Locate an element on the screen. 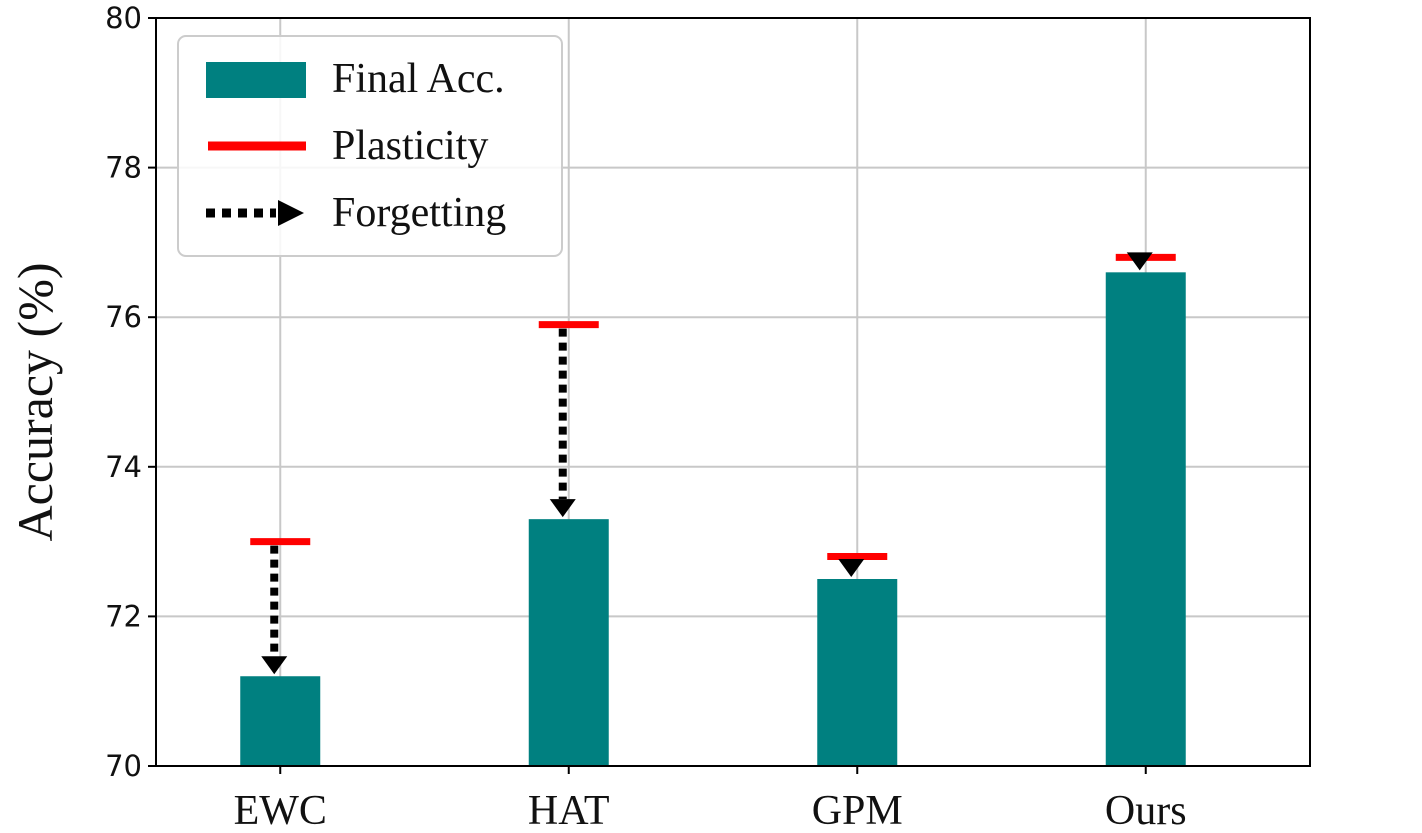 The image size is (1422, 833). y-axis-label: Accuracy (%) is located at coordinates (35, 402).